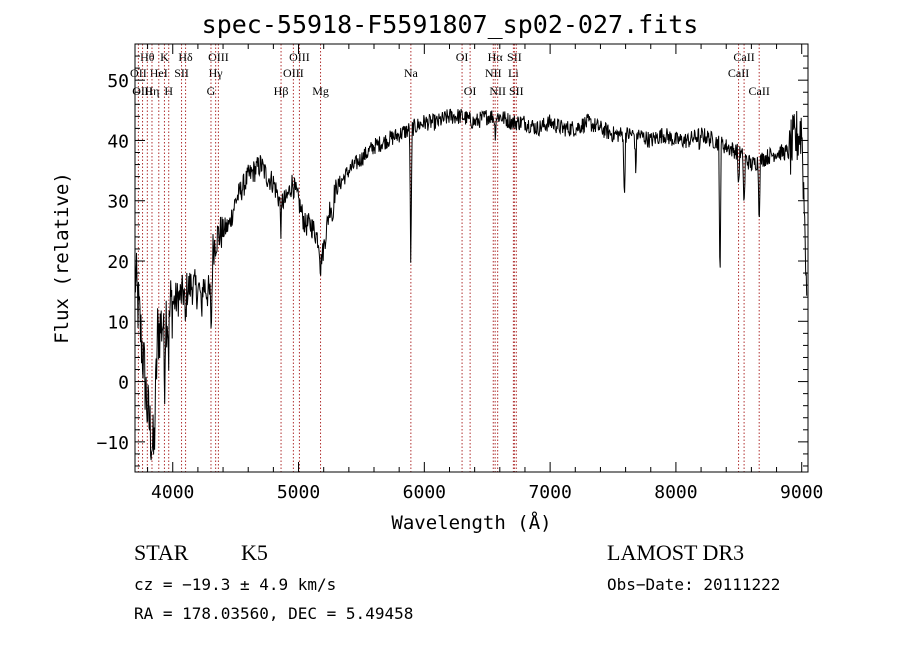 The image size is (900, 649). What do you see at coordinates (164, 57) in the screenshot?
I see `spectral-line-label: K` at bounding box center [164, 57].